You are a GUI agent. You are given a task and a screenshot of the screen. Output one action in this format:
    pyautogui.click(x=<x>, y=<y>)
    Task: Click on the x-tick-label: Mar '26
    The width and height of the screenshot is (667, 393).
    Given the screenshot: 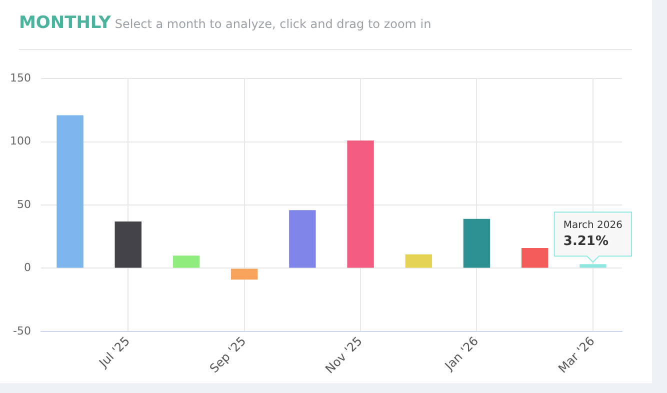 What is the action you would take?
    pyautogui.click(x=577, y=355)
    